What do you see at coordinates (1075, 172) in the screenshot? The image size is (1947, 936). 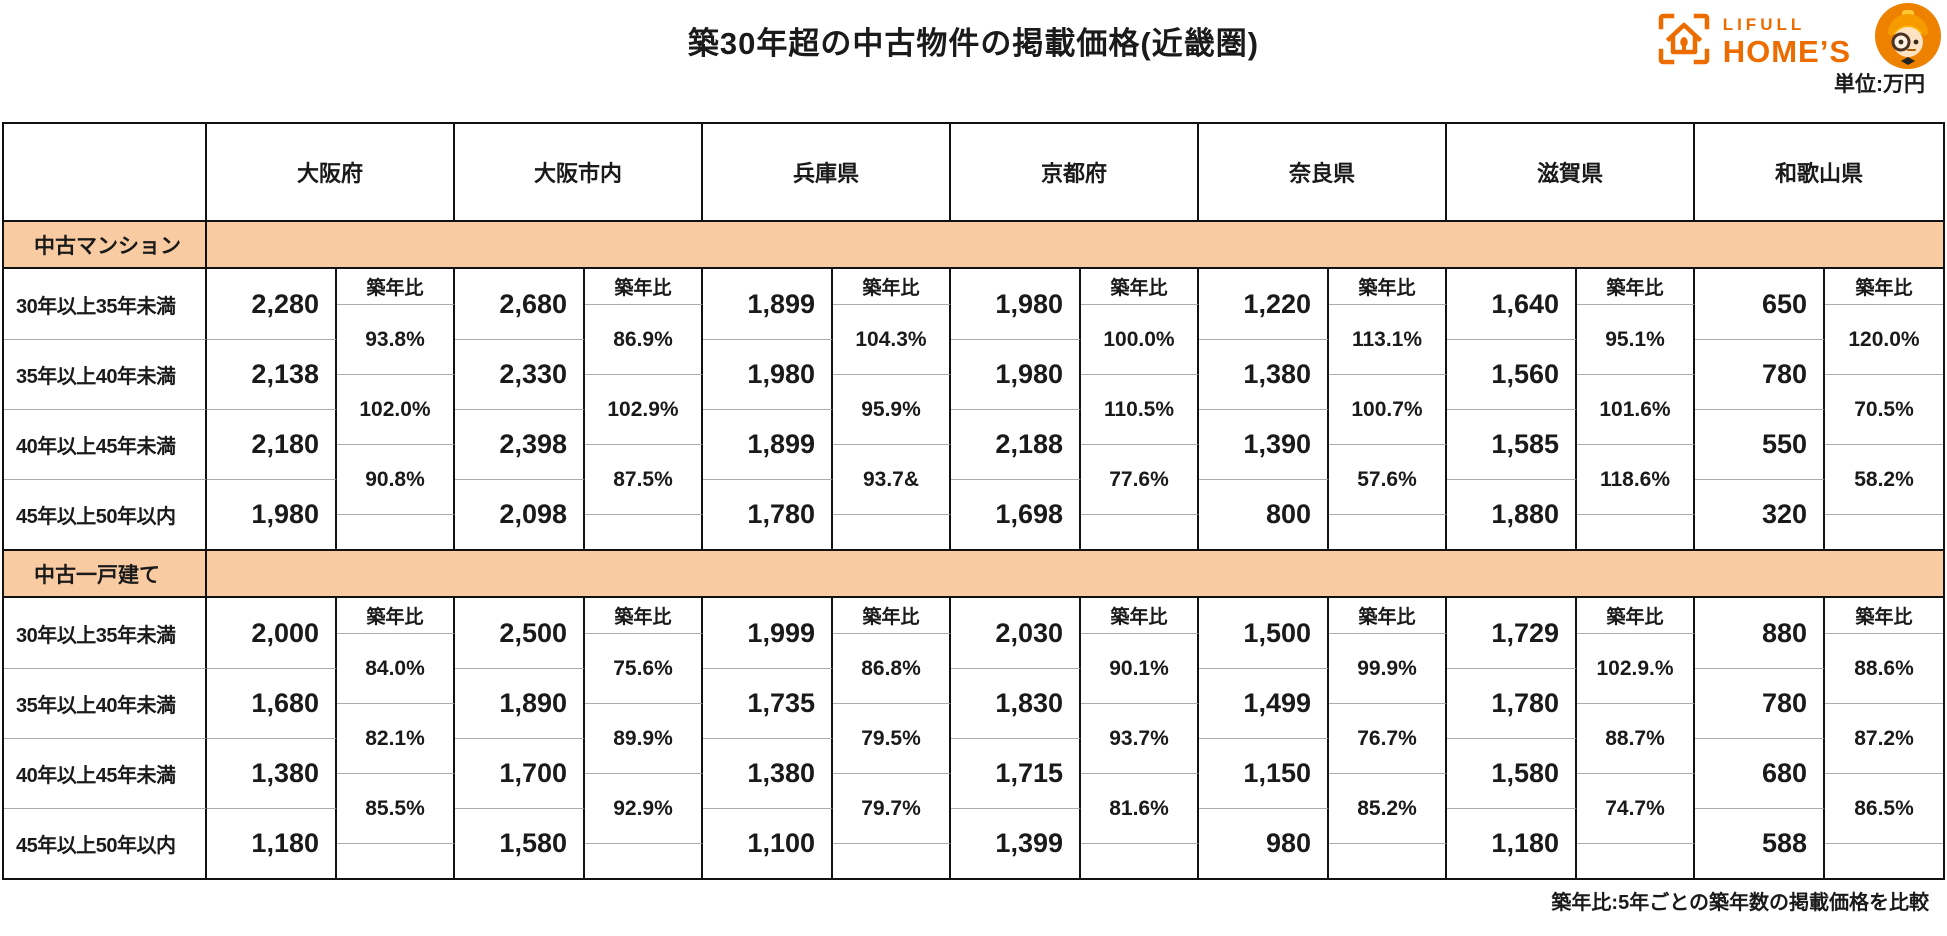 I see `column-header: 京都府` at bounding box center [1075, 172].